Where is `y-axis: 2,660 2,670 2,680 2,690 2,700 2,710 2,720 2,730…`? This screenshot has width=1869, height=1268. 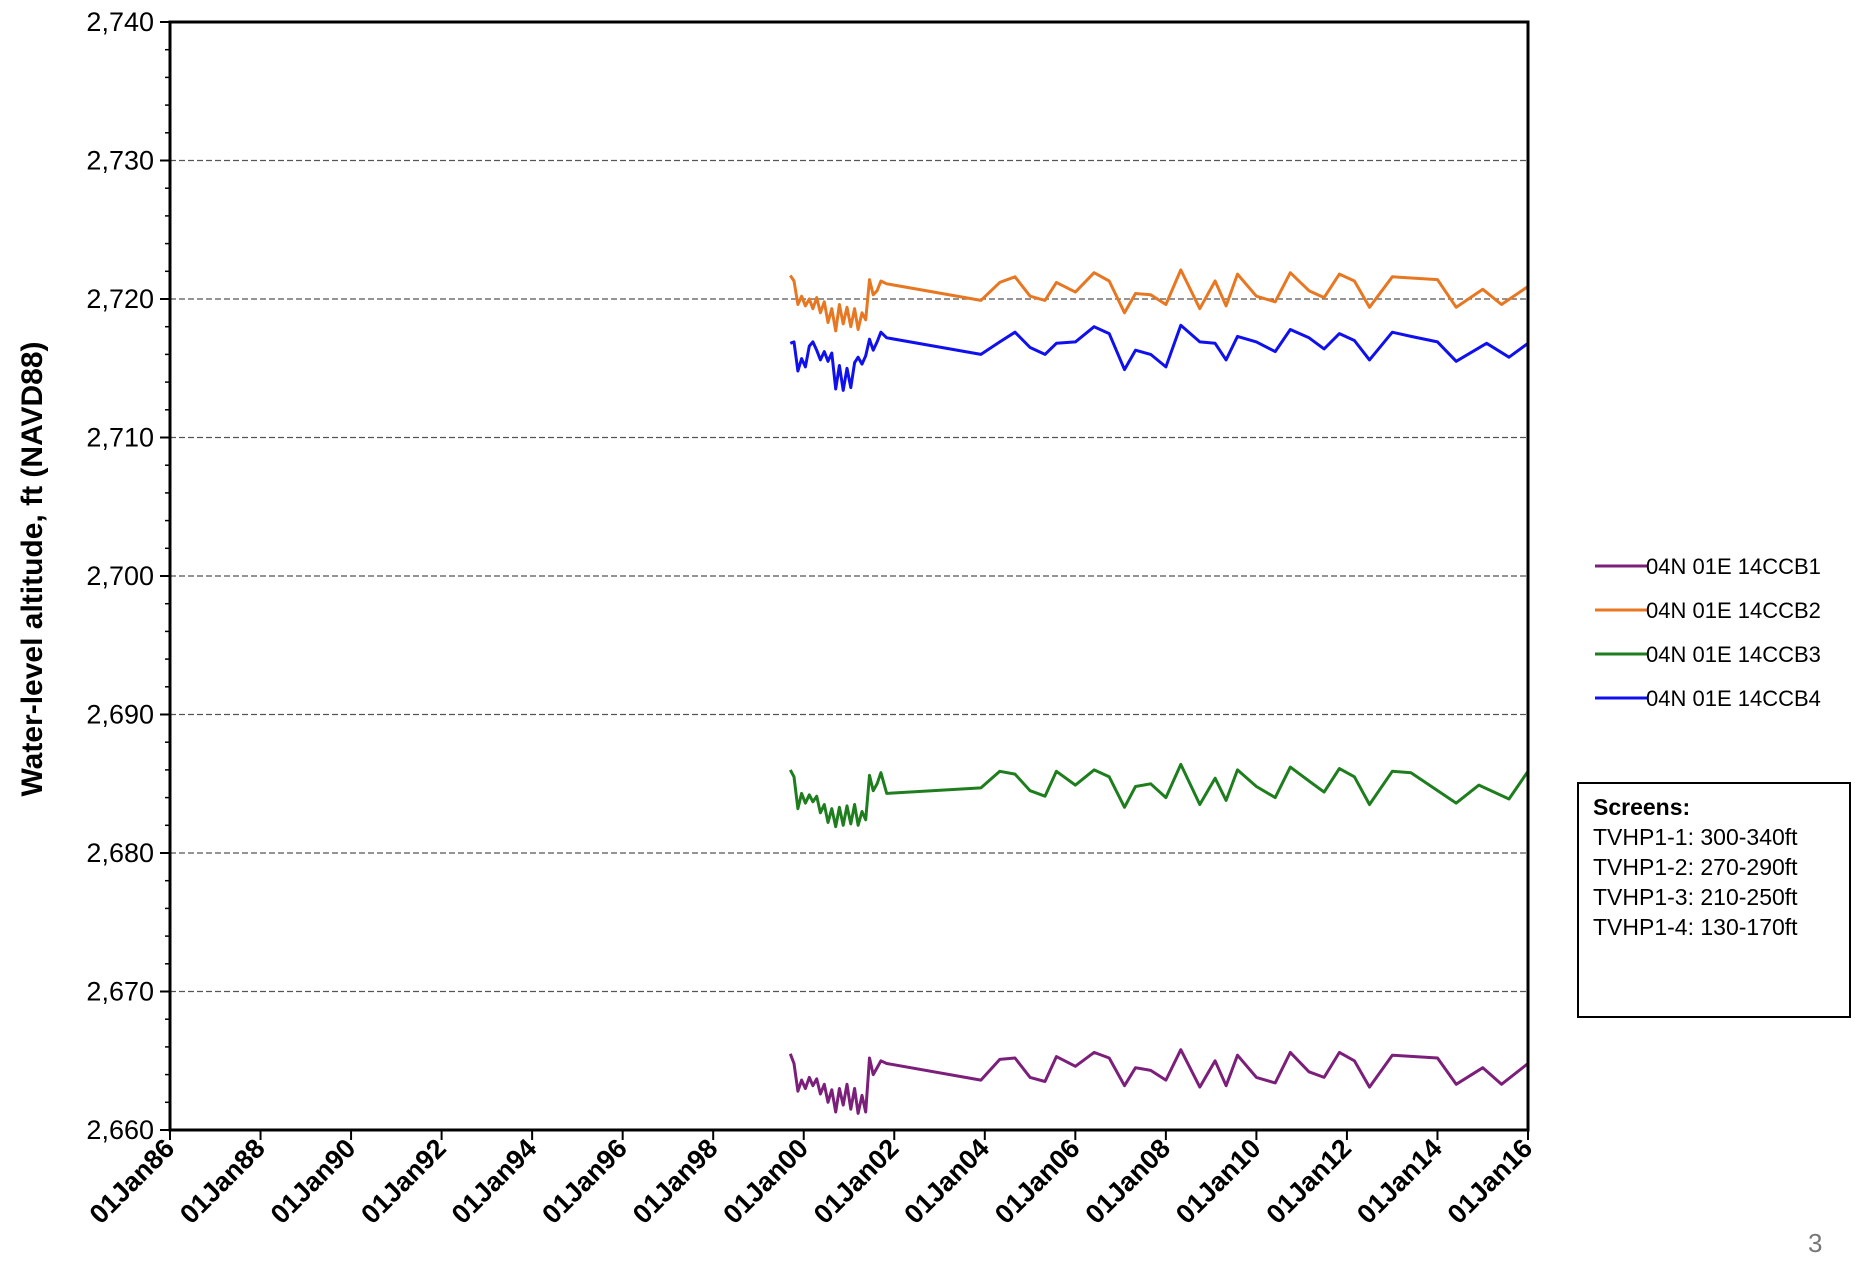
y-axis: 2,660 2,670 2,680 2,690 2,700 2,710 2,720 2,730… is located at coordinates (128, 576).